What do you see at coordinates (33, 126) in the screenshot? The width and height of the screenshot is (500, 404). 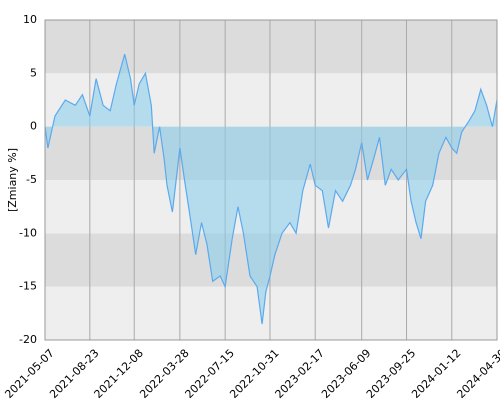 I see `y-tick-label: 0` at bounding box center [33, 126].